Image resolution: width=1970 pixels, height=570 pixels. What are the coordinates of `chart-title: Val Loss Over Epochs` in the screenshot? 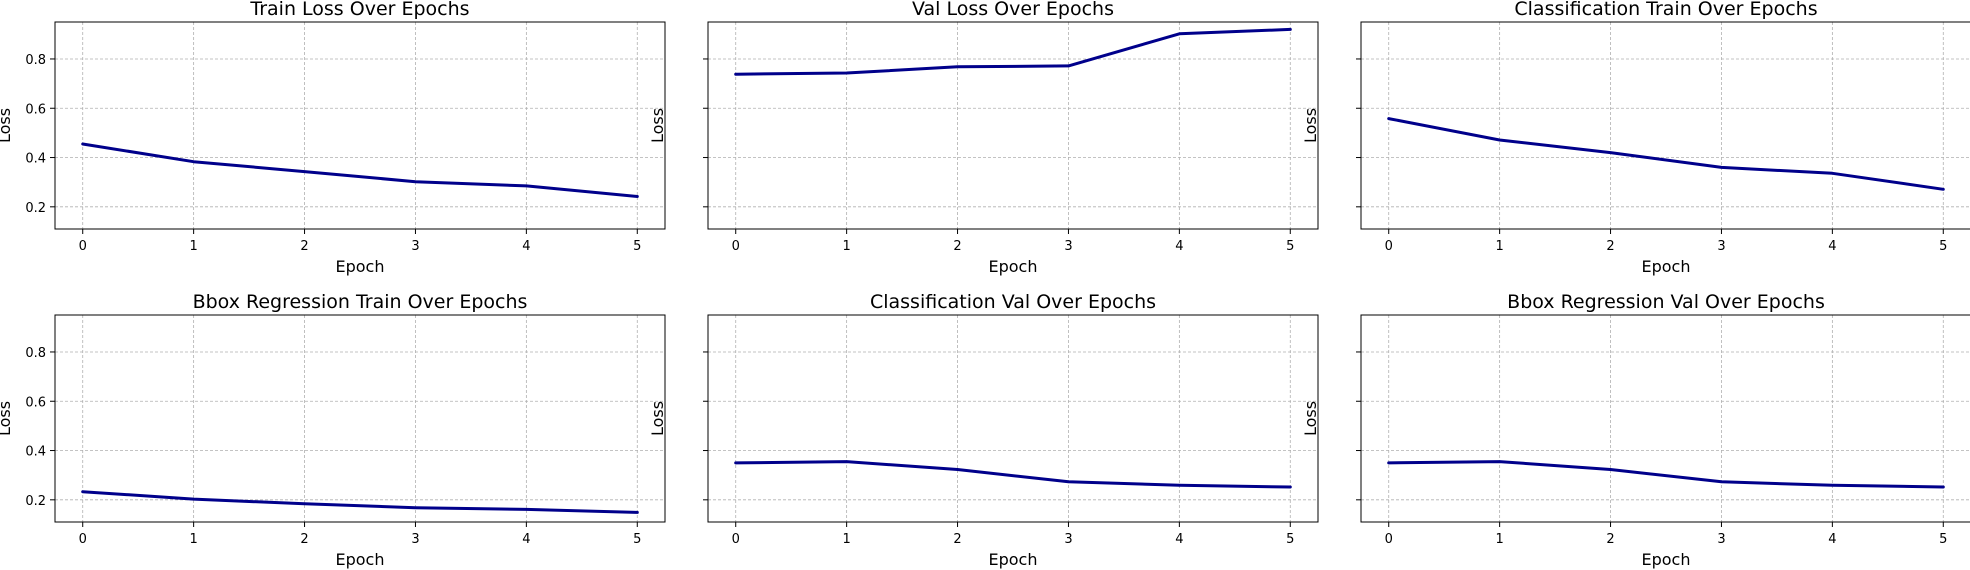 It's located at (1013, 10).